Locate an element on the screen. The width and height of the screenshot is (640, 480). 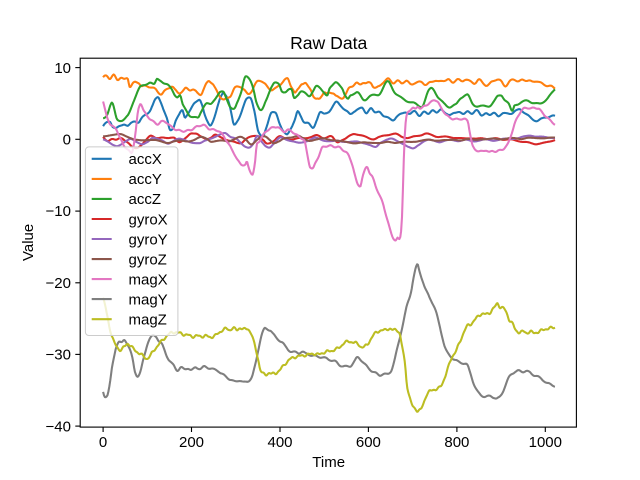
svg-text: 400 is located at coordinates (279, 442).